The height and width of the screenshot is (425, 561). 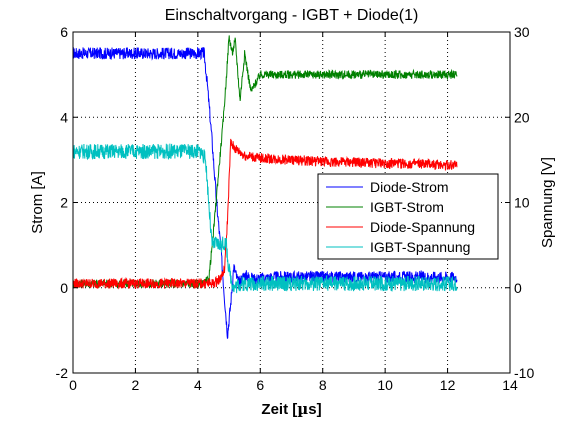 I want to click on y-tick-label-left: -2, so click(x=62, y=373).